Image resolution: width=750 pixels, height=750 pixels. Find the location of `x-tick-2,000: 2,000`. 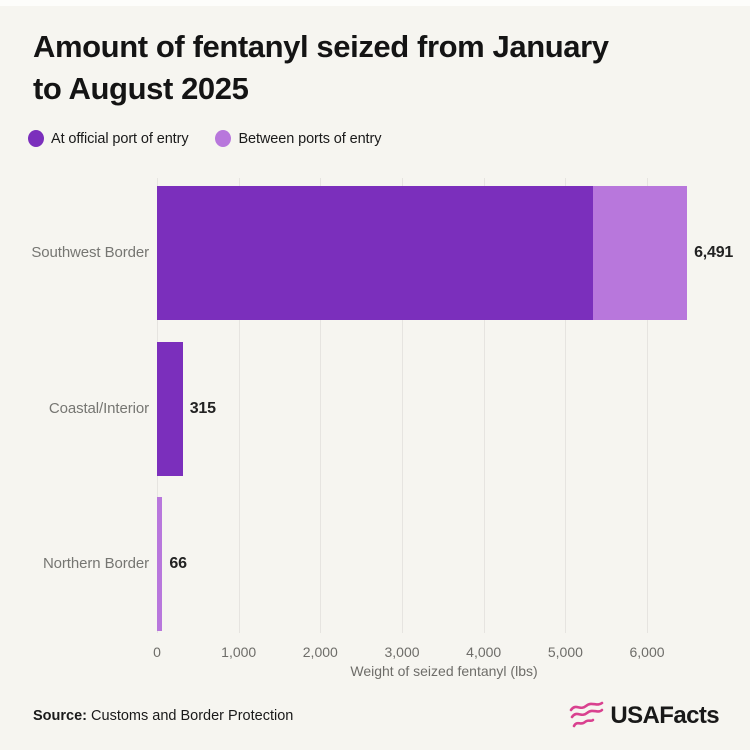

x-tick-2,000: 2,000 is located at coordinates (320, 652).